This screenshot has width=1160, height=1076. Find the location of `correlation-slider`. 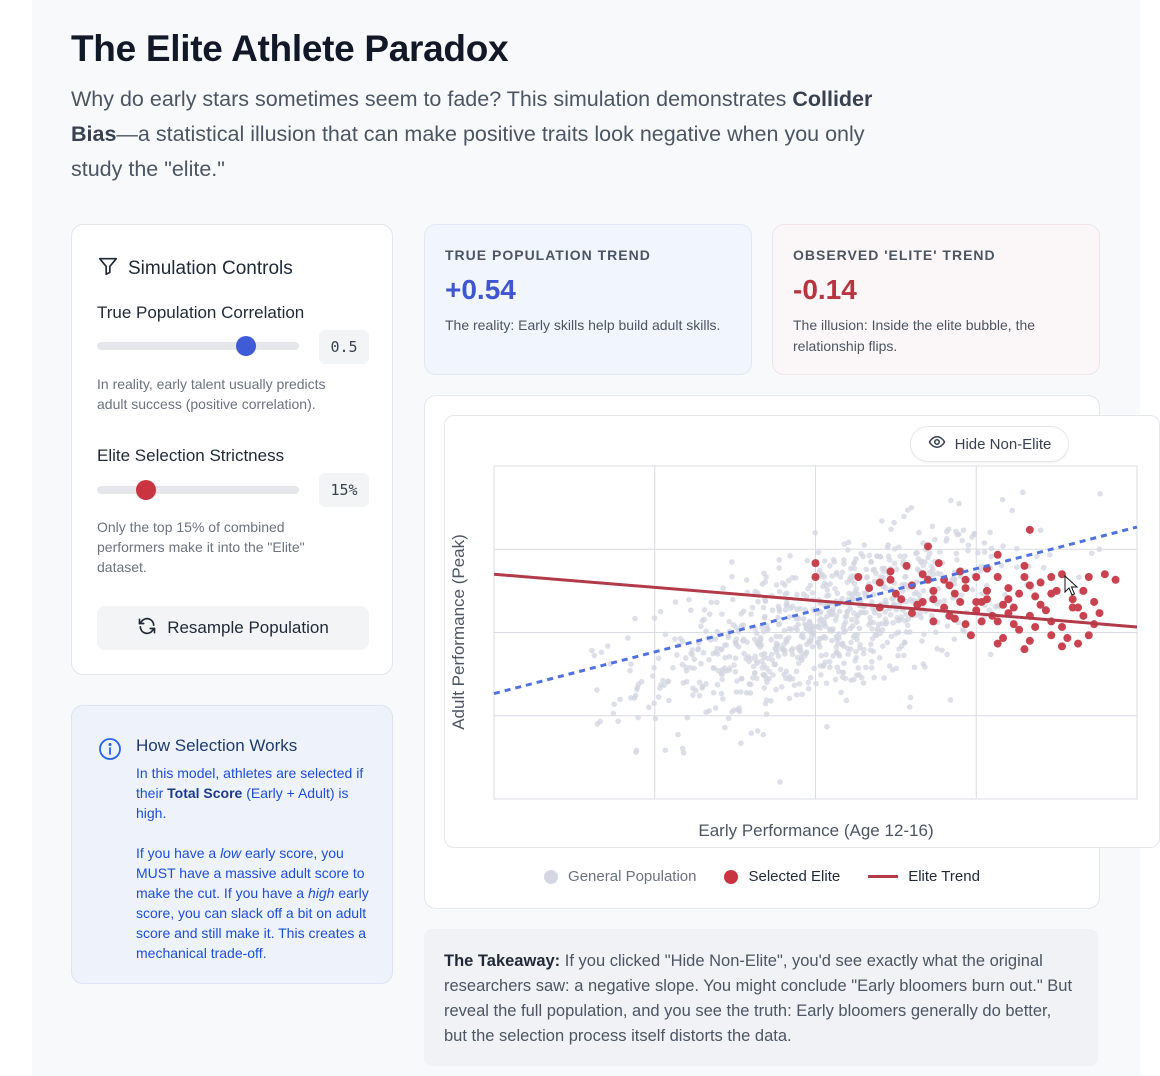

correlation-slider is located at coordinates (198, 346).